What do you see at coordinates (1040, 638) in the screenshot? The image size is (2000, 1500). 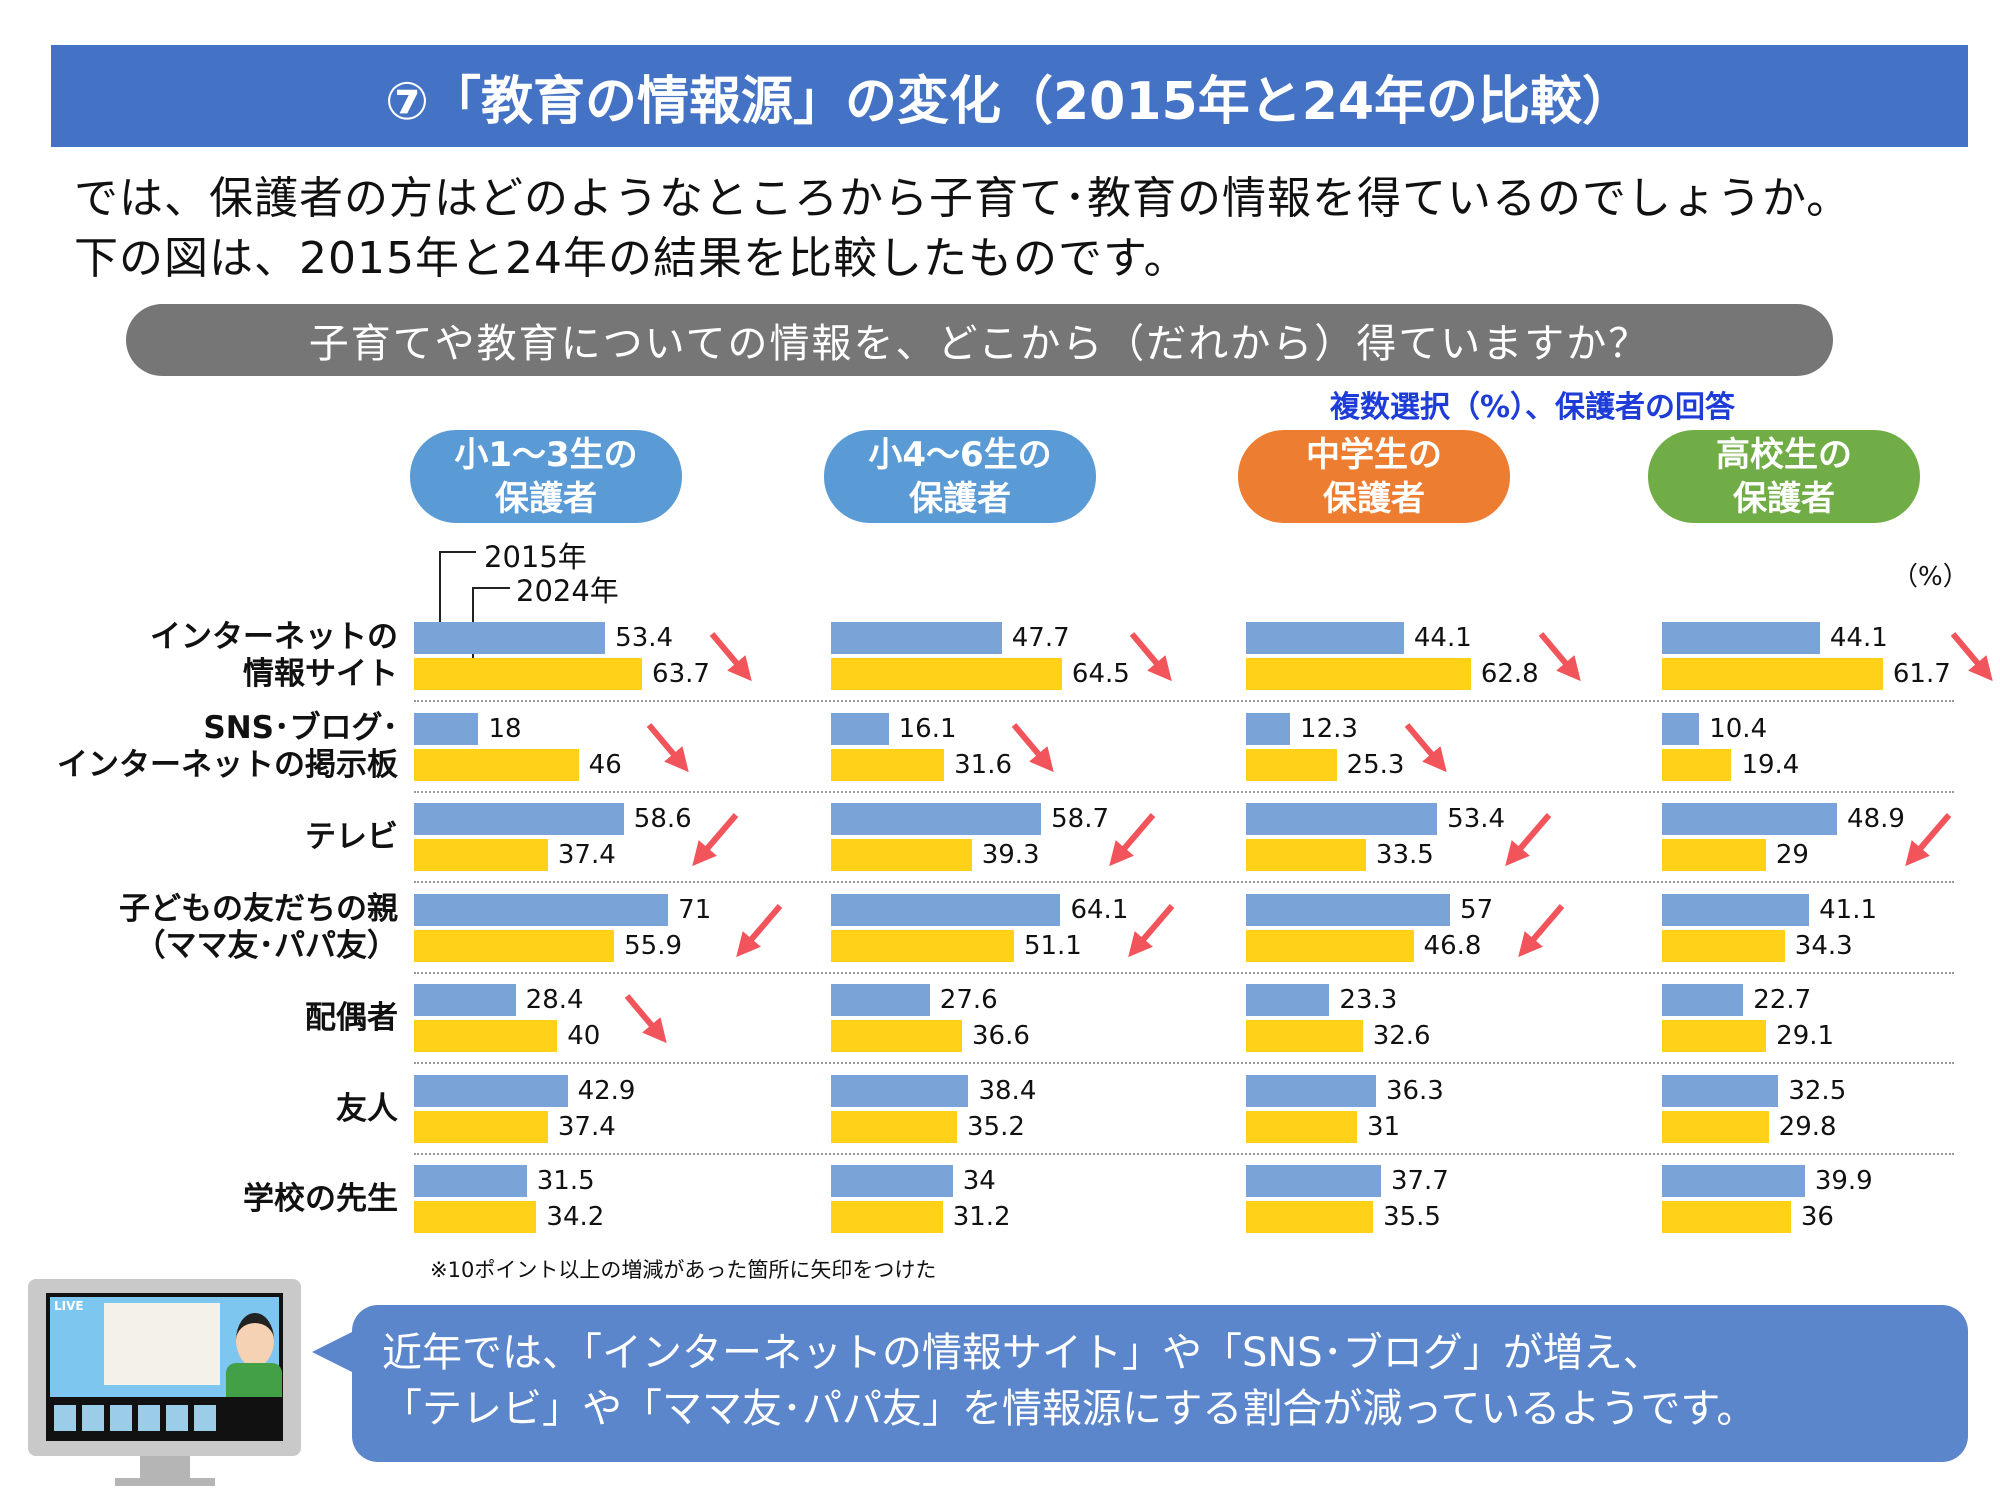 I see `value-label-2015: 47.7` at bounding box center [1040, 638].